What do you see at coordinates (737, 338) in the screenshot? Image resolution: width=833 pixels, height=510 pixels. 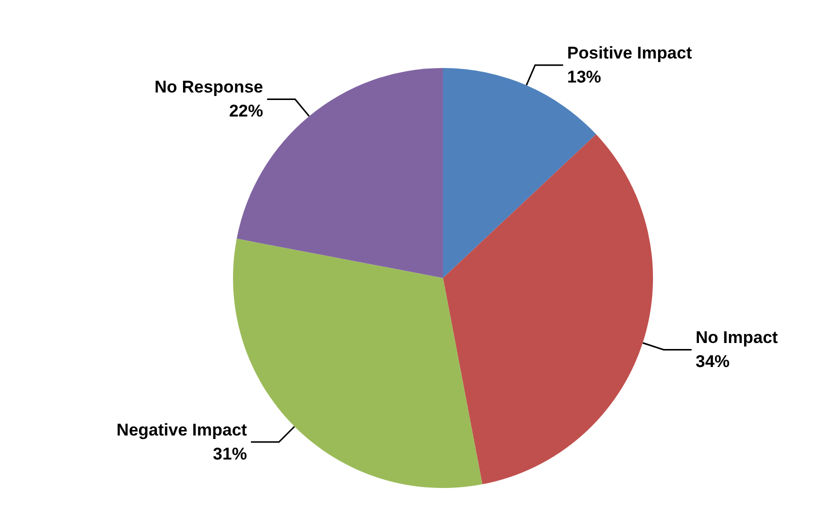 I see `slice-label: No Impact` at bounding box center [737, 338].